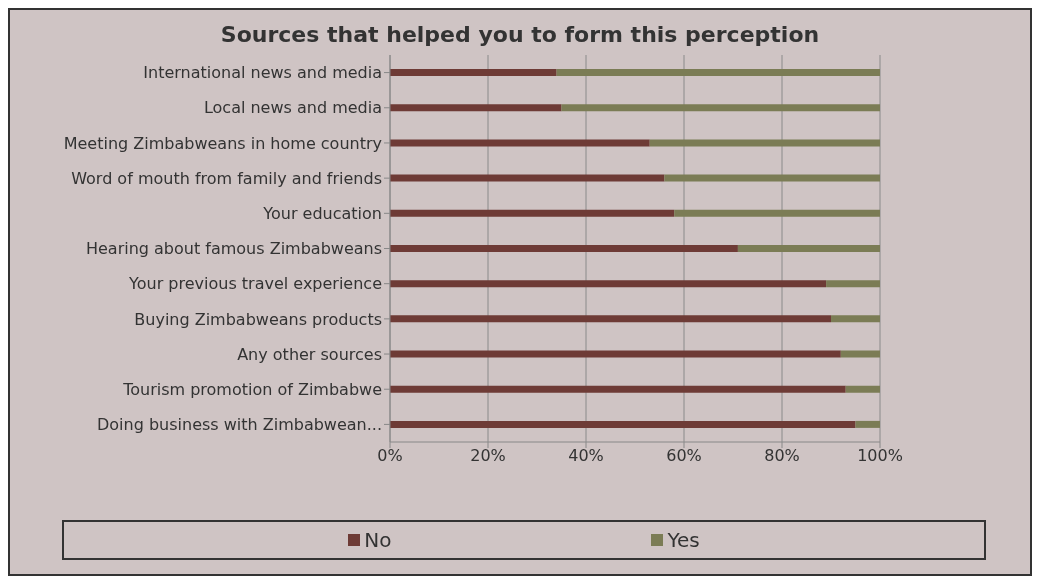 The image size is (1040, 584). I want to click on legend-label: No, so click(377, 540).